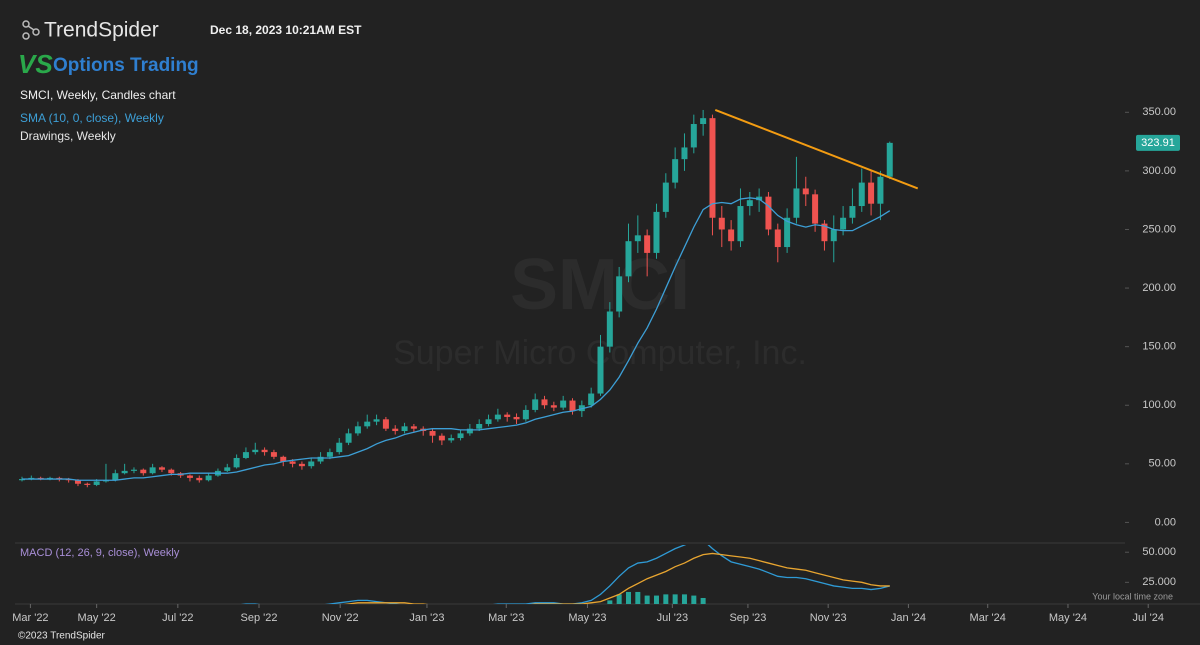  Describe the element at coordinates (101, 30) in the screenshot. I see `brand-name: TrendSpider` at that location.